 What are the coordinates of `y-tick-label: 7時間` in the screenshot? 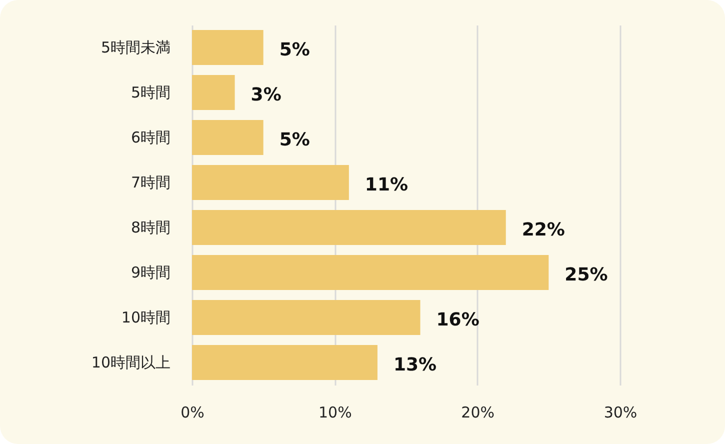 It's located at (150, 183).